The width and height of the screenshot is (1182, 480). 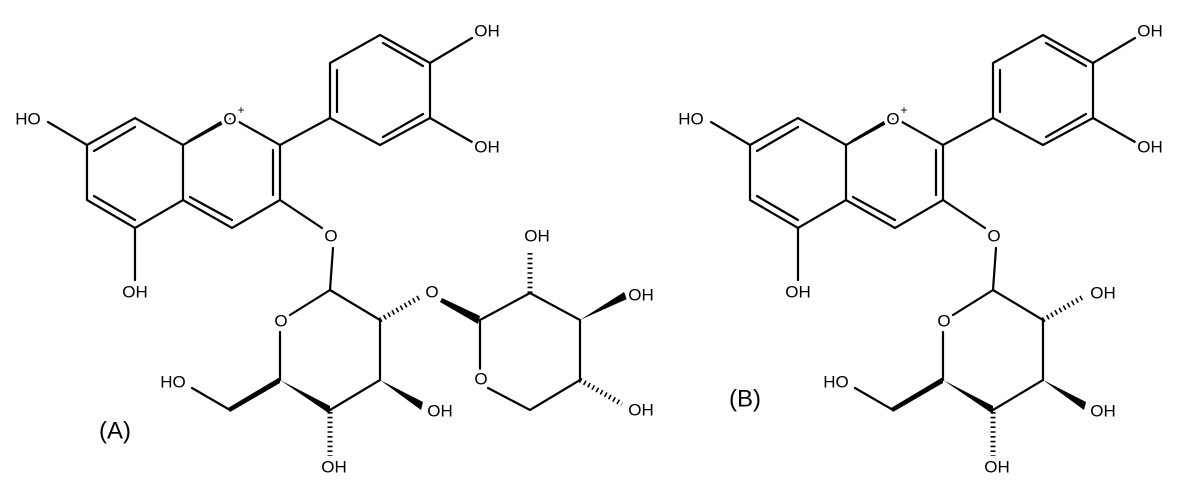 I want to click on structure-label: (A), so click(x=115, y=430).